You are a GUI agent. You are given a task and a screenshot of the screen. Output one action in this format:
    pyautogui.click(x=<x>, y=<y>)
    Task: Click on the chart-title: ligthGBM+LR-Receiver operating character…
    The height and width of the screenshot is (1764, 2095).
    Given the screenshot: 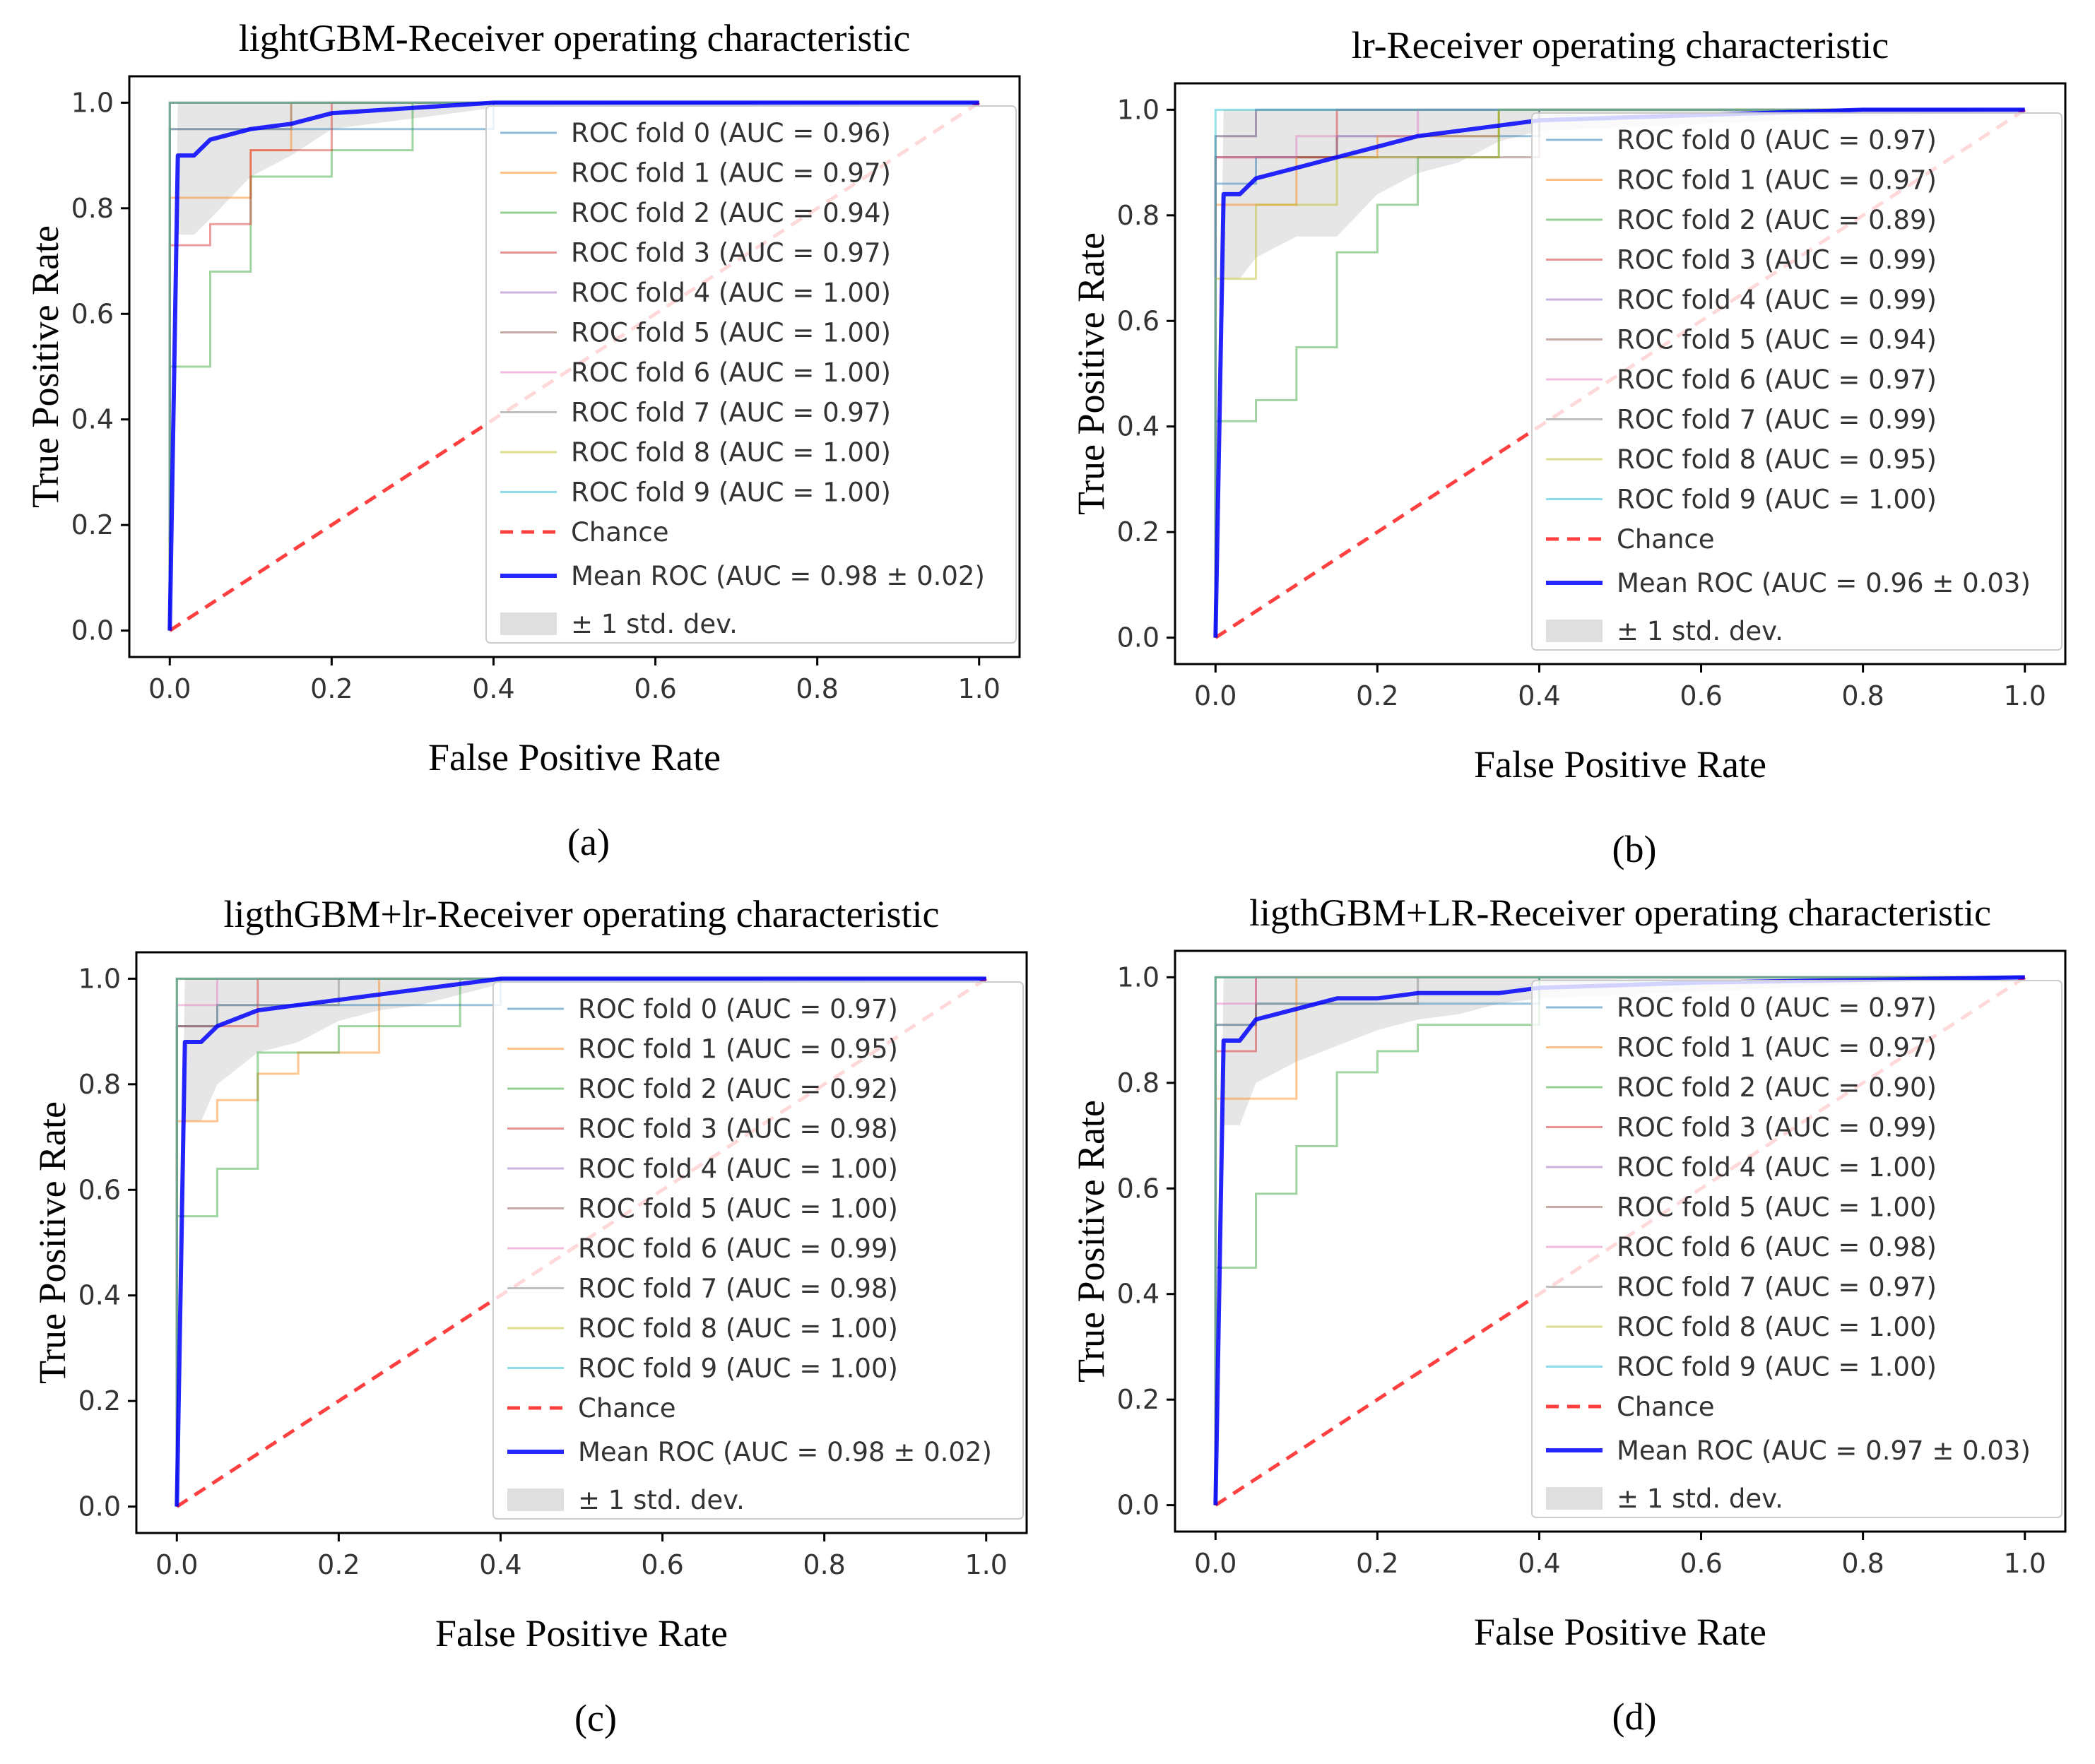 What is the action you would take?
    pyautogui.click(x=1620, y=913)
    